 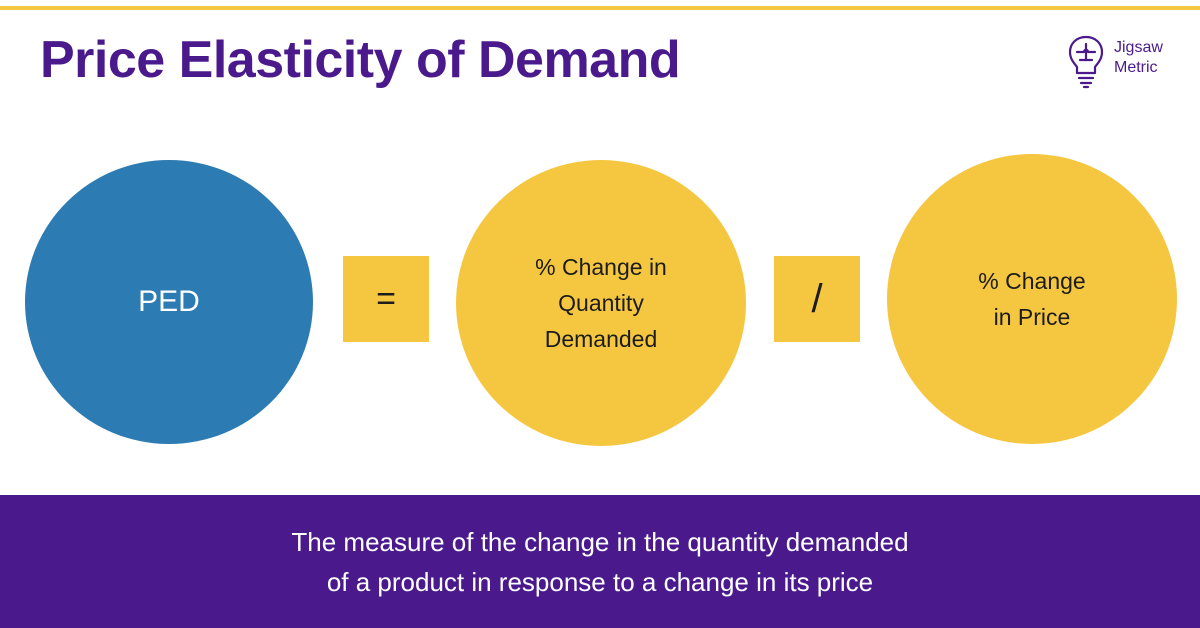 I want to click on quantity-change-label: % Change in Quantity Demanded, so click(x=601, y=303).